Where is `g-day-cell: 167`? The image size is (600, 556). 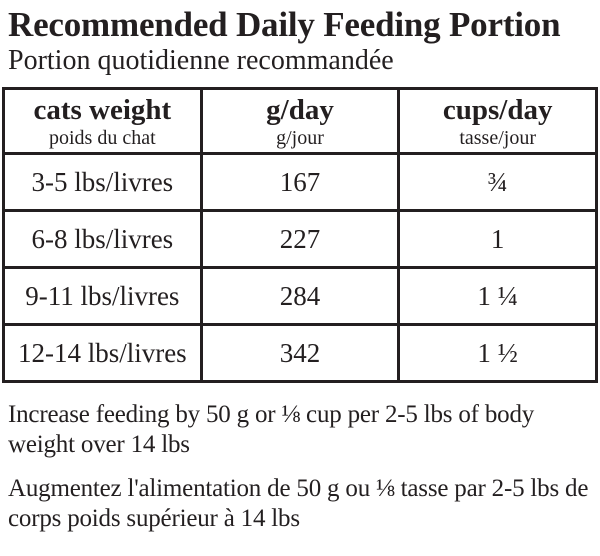
g-day-cell: 167 is located at coordinates (300, 182).